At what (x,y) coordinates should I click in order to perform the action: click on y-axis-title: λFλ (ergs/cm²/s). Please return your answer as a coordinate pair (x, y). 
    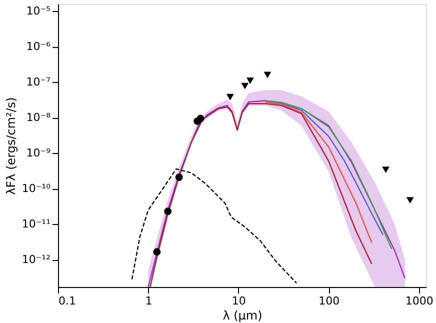
    Looking at the image, I should click on (11, 146).